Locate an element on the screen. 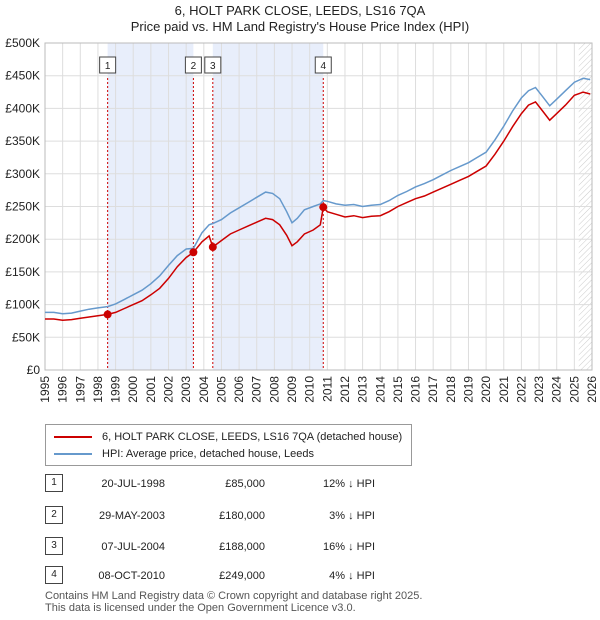  chart-title-line1: 6, HOLT PARK CLOSE, LEEDS, LS16 7QA is located at coordinates (300, 10).